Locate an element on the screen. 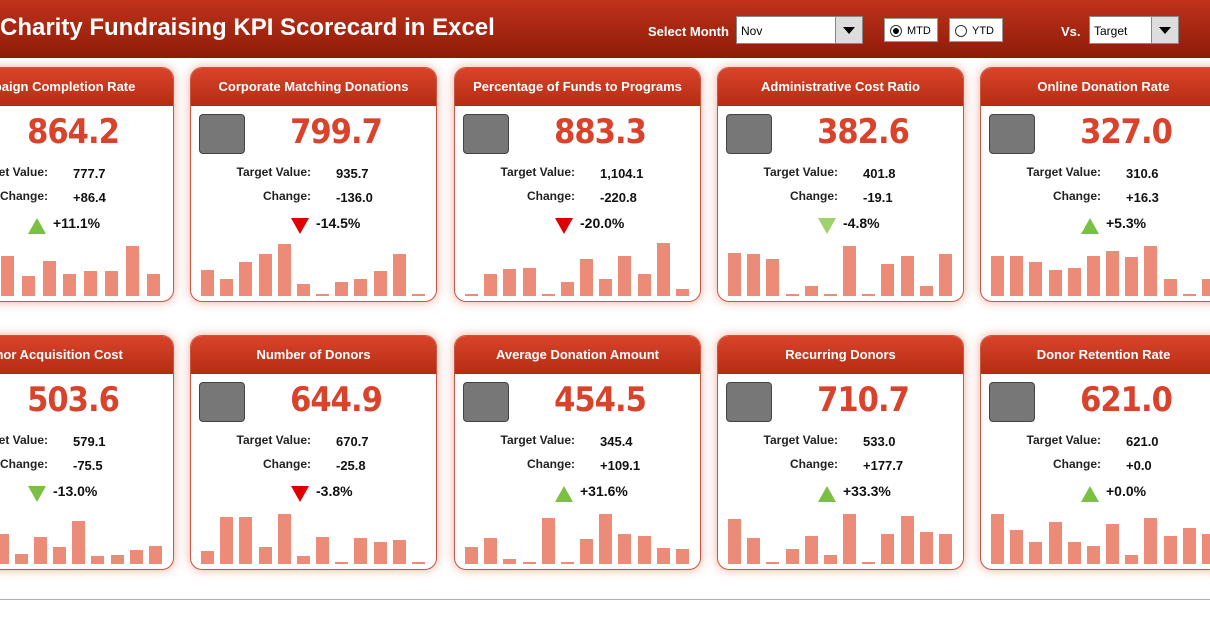  target-value: 533.0 is located at coordinates (879, 441).